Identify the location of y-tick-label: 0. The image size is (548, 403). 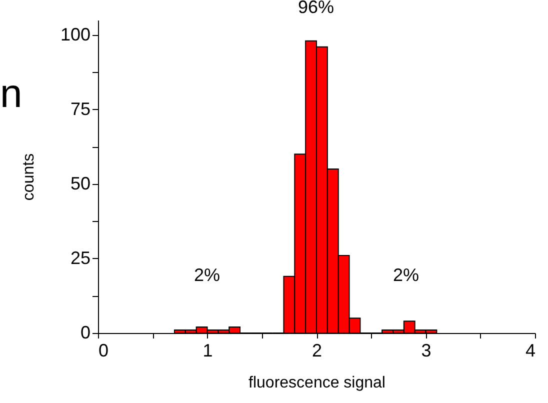
(85, 332).